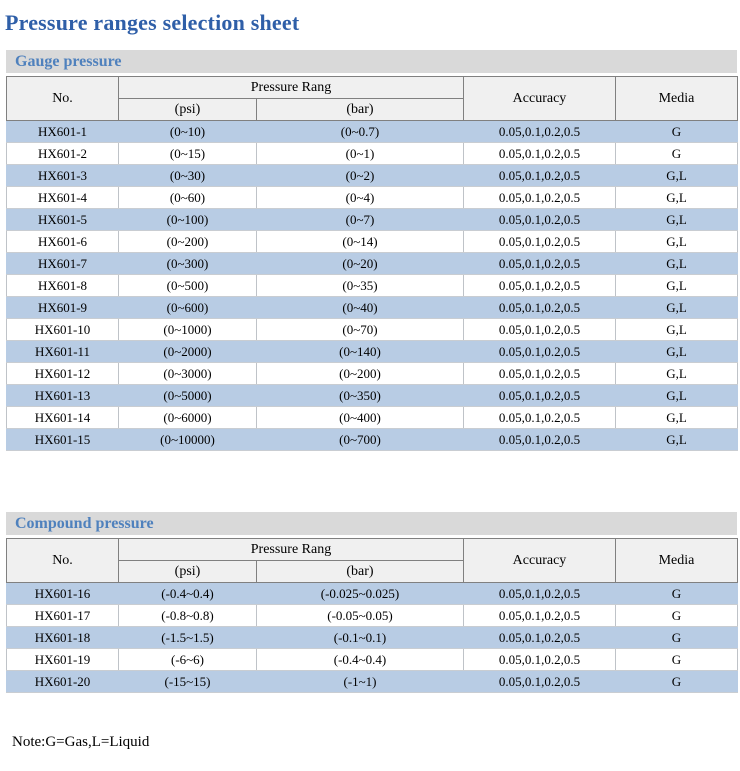  What do you see at coordinates (360, 417) in the screenshot?
I see `cell-bar: (0~400)` at bounding box center [360, 417].